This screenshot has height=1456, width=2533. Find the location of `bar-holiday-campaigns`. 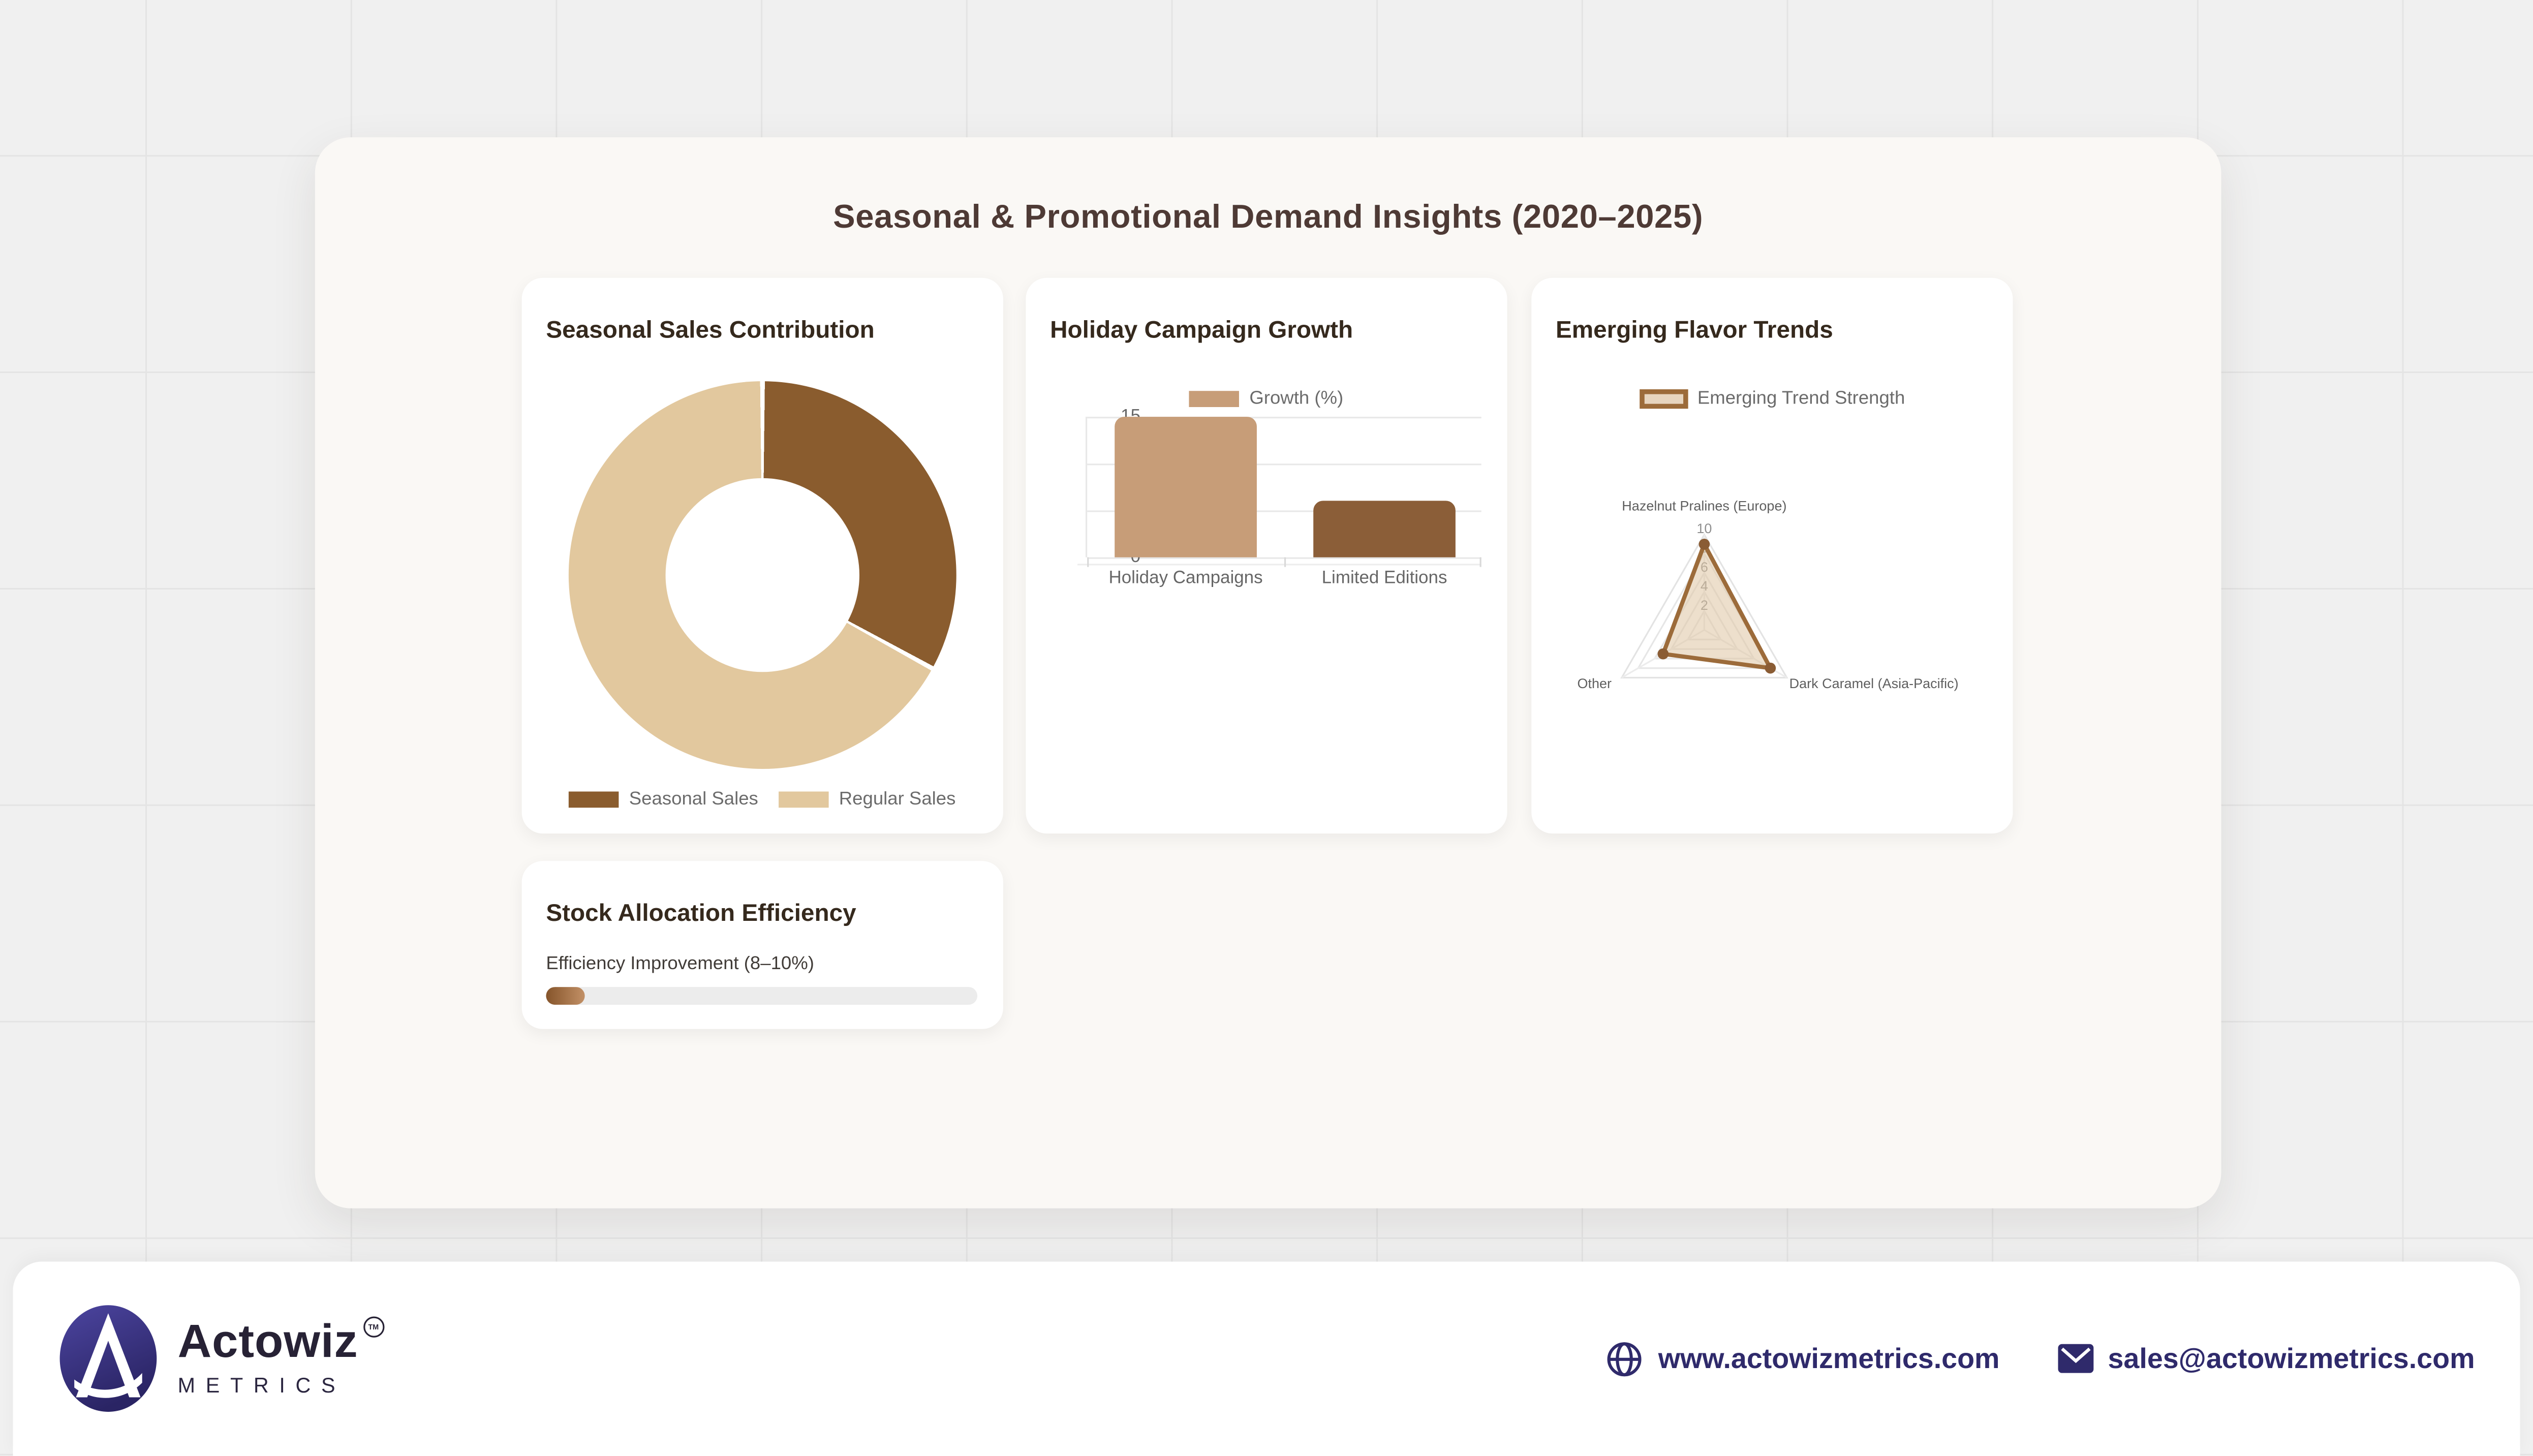

bar-holiday-campaigns is located at coordinates (1186, 487).